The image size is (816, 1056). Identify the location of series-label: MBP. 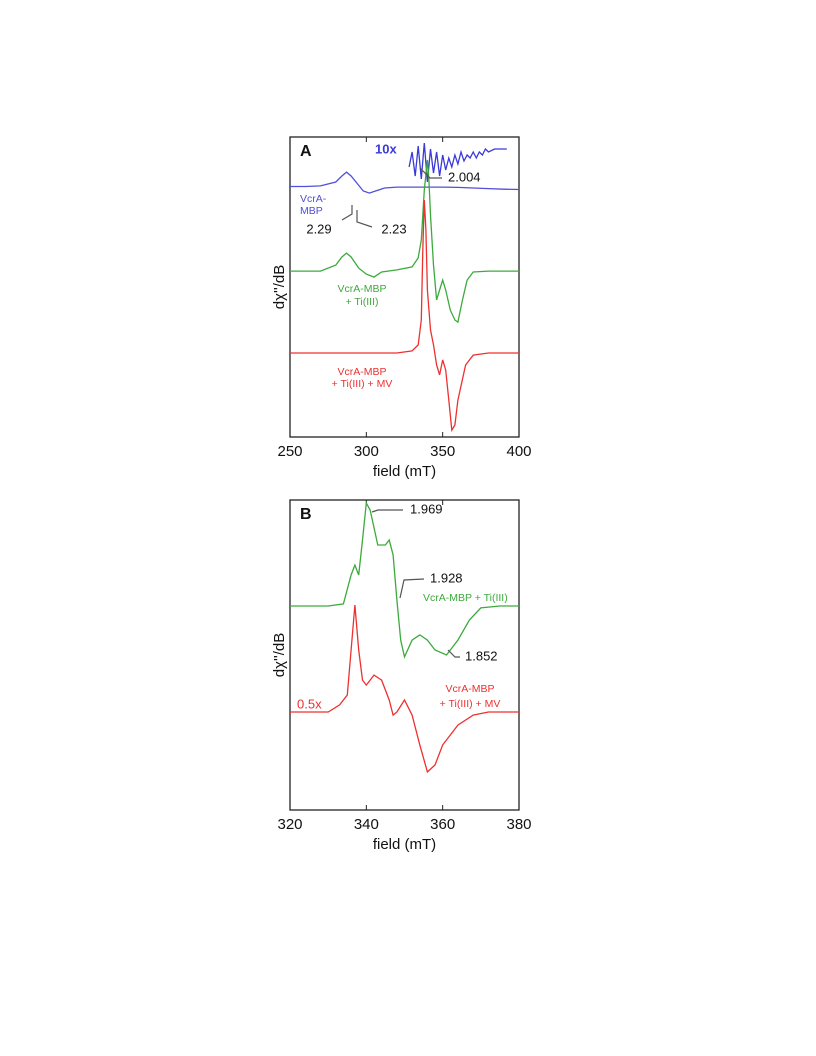
(311, 211).